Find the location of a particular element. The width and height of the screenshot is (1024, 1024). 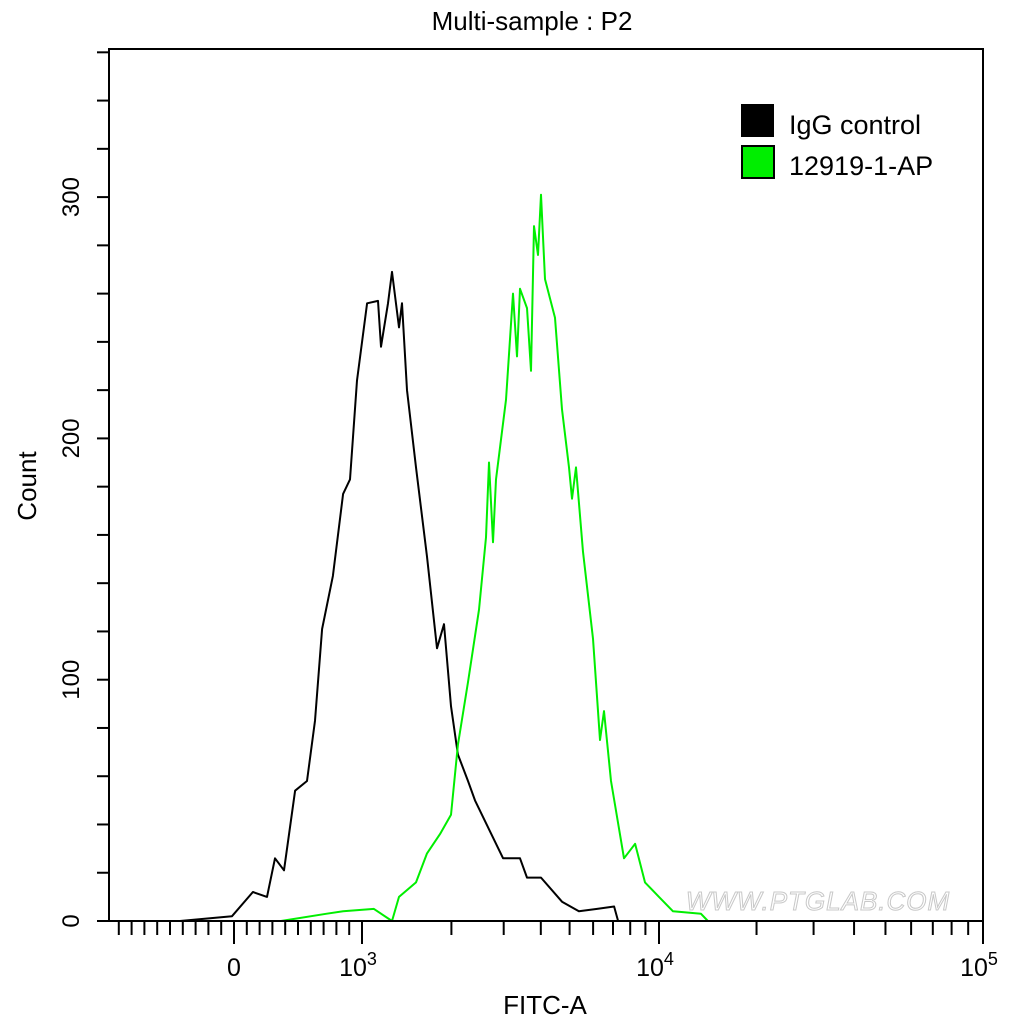

legend-label-igg-control: IgG control is located at coordinates (855, 125).